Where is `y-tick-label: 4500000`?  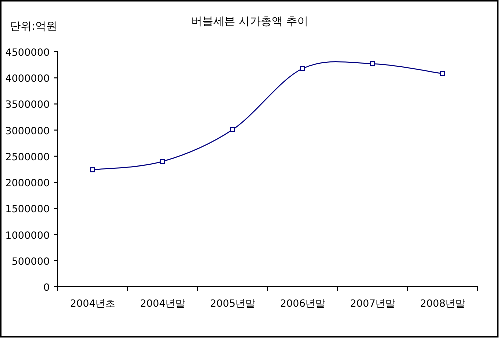
y-tick-label: 4500000 is located at coordinates (27, 53).